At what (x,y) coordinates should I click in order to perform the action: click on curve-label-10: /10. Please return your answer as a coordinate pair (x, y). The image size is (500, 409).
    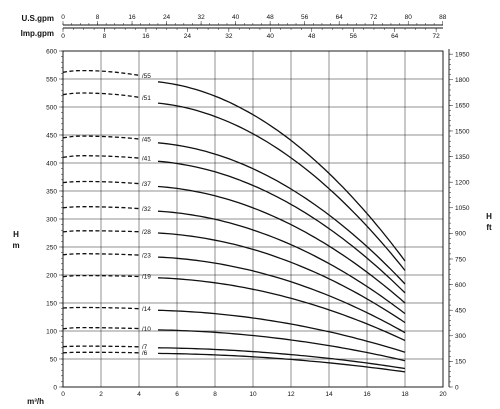
    Looking at the image, I should click on (146, 329).